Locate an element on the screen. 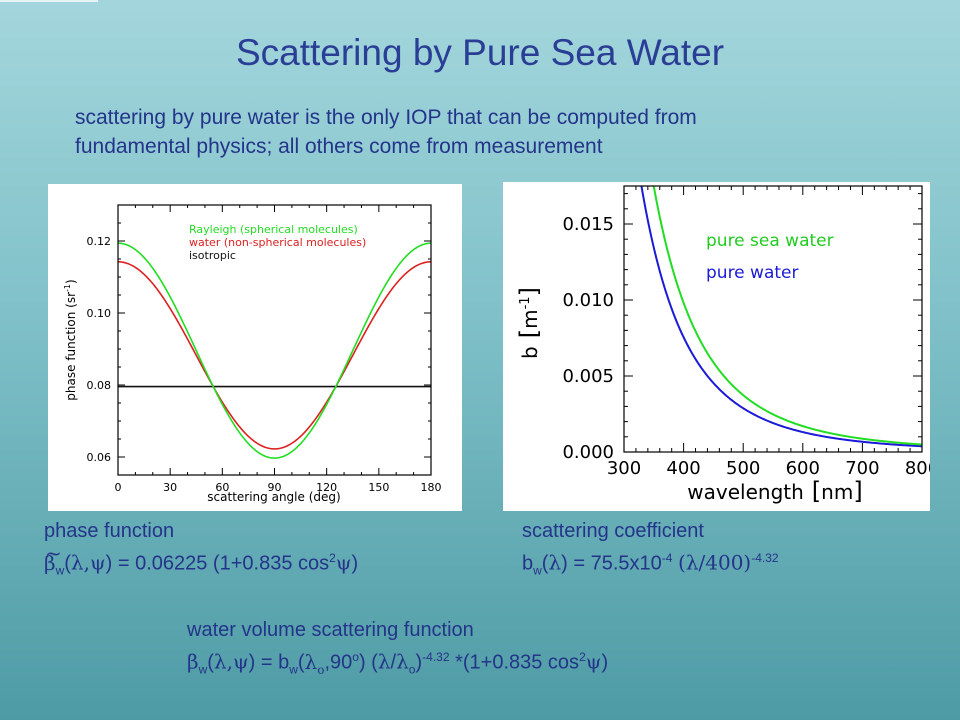 The image size is (960, 720). rayleigh-curve is located at coordinates (274, 350).